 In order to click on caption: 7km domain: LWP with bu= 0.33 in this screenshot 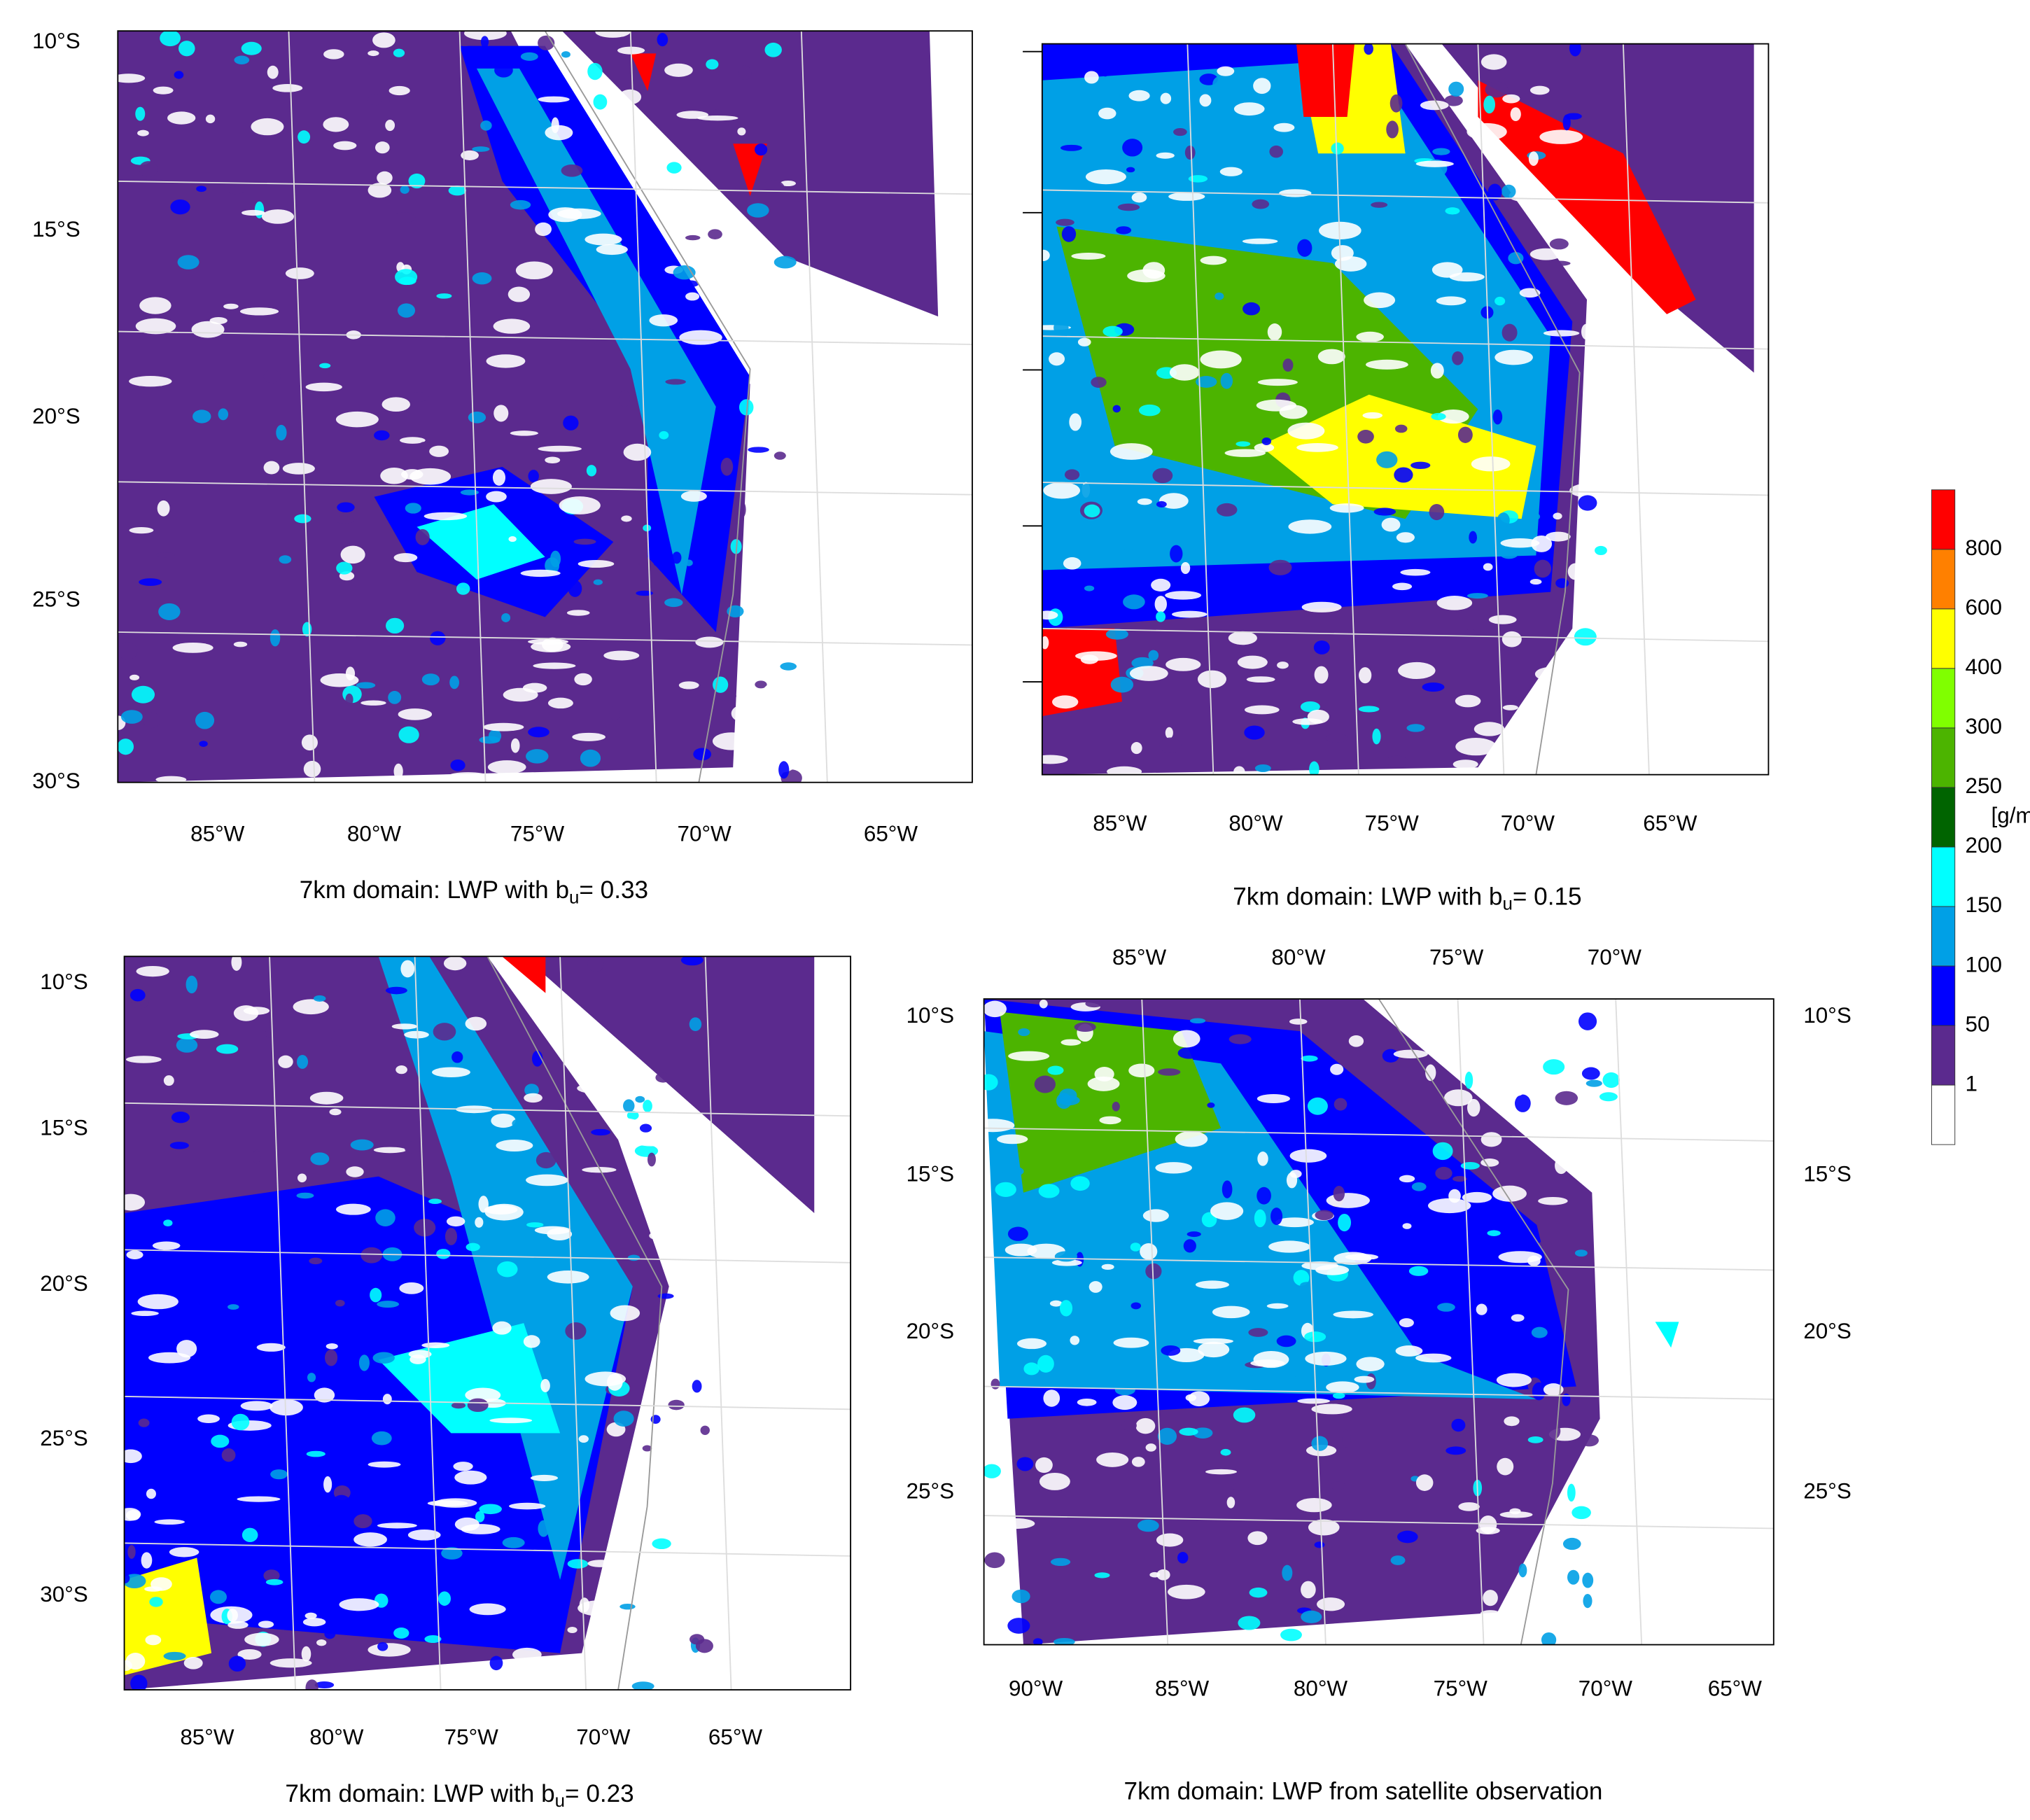, I will do `click(474, 892)`.